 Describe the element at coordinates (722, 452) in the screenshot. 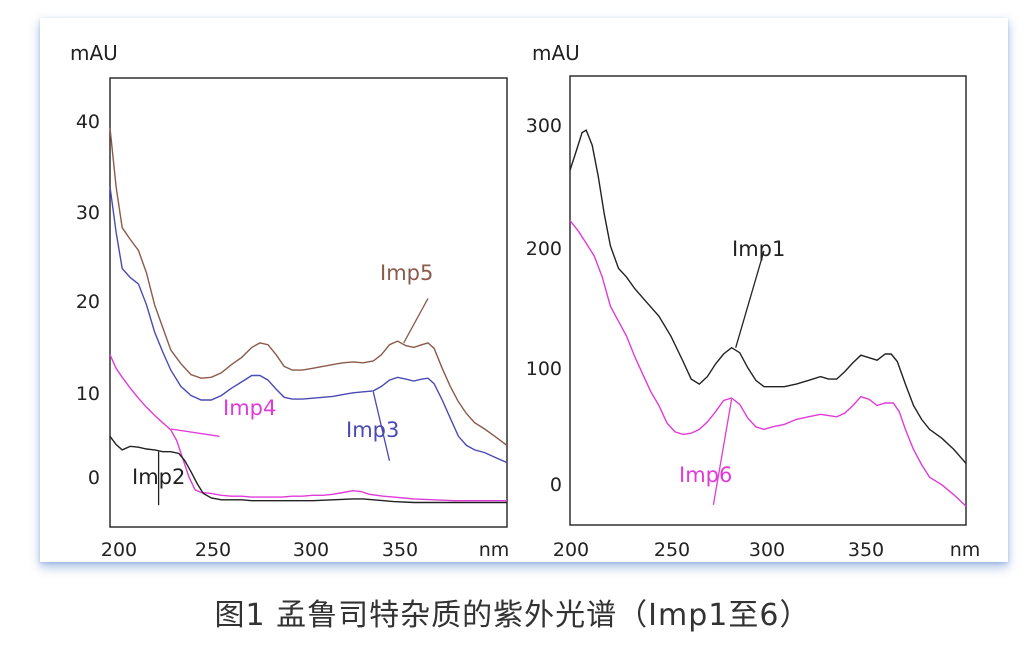

I see `annotation-leader-imp6` at that location.